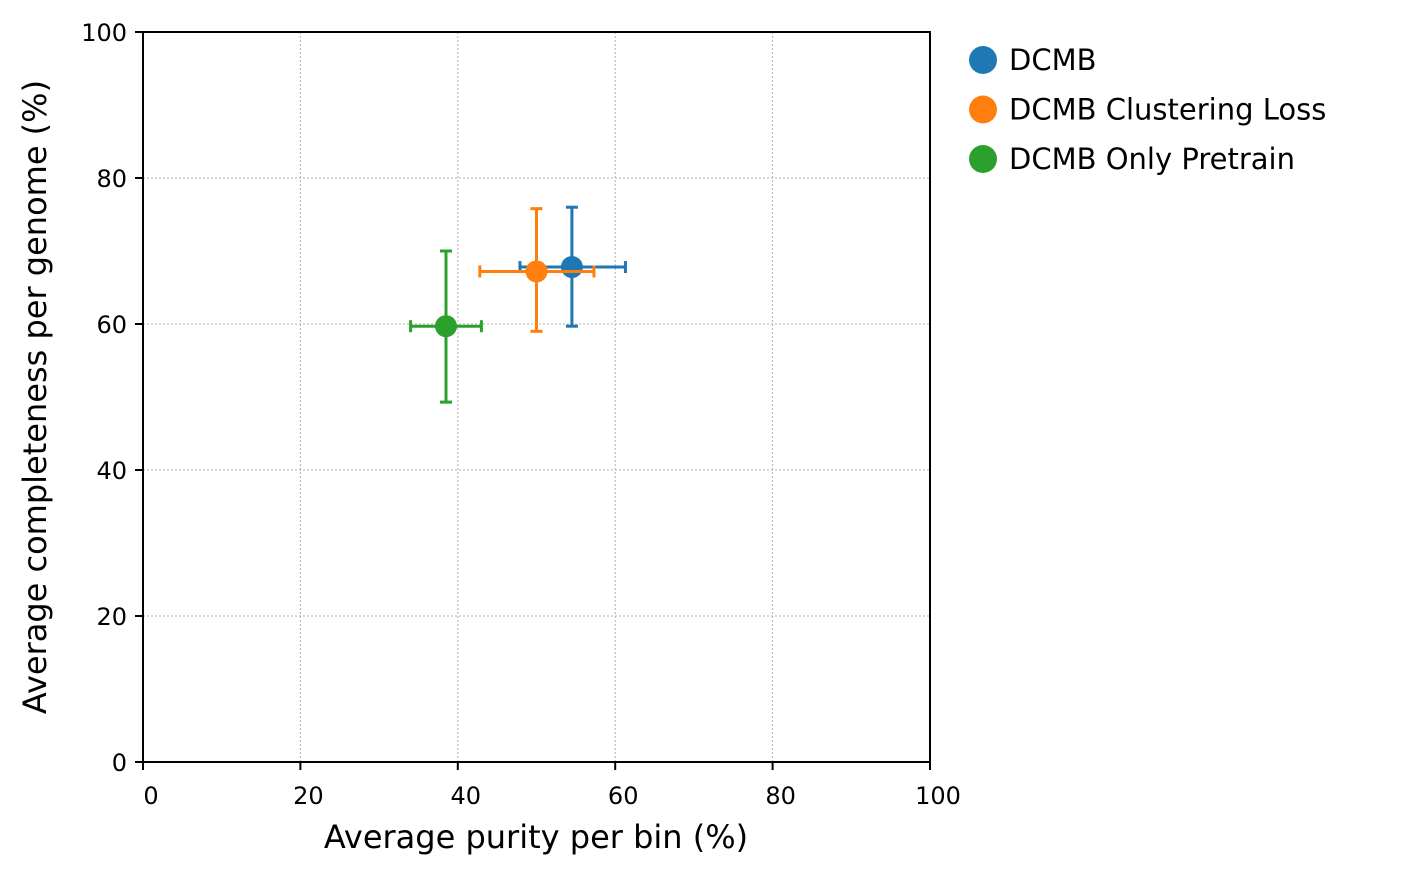  Describe the element at coordinates (35, 397) in the screenshot. I see `y-axis-title: Average completeness per genome (%)` at that location.